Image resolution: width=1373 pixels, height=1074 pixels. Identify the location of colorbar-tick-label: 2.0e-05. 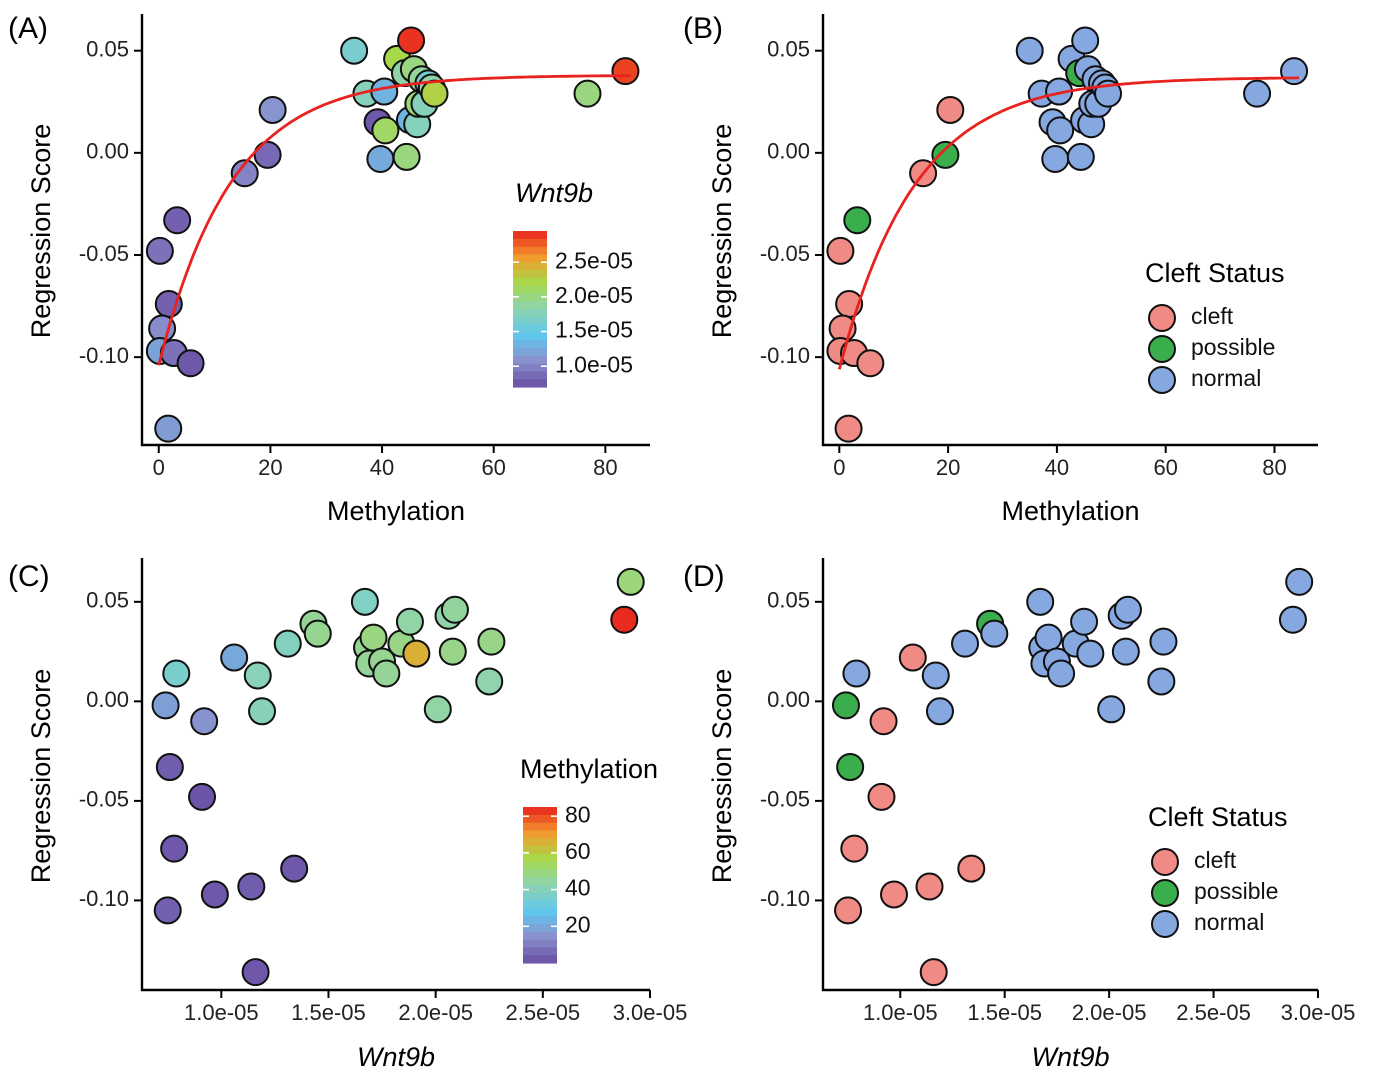
(594, 295).